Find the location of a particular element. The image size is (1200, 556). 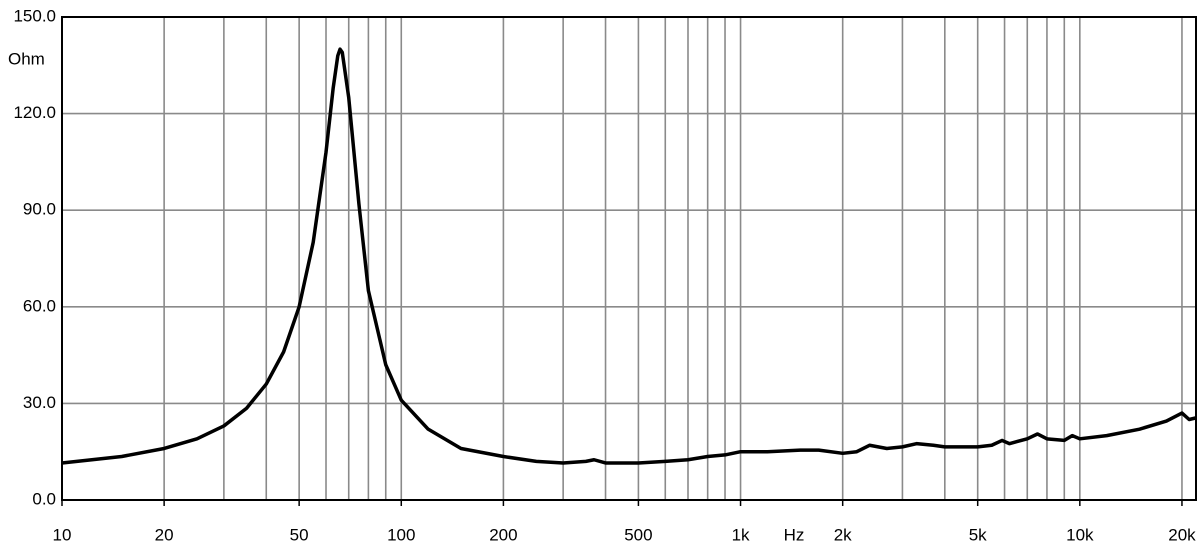

x-tick-label: 20k is located at coordinates (1182, 534).